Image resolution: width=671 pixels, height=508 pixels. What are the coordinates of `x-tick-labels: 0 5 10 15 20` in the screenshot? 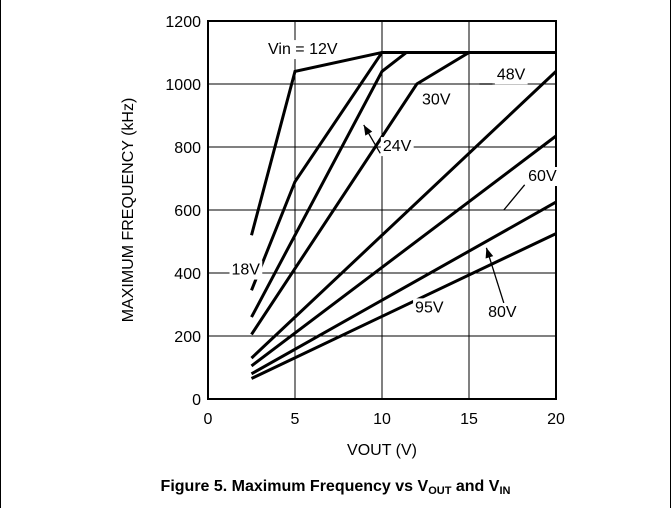 It's located at (384, 419).